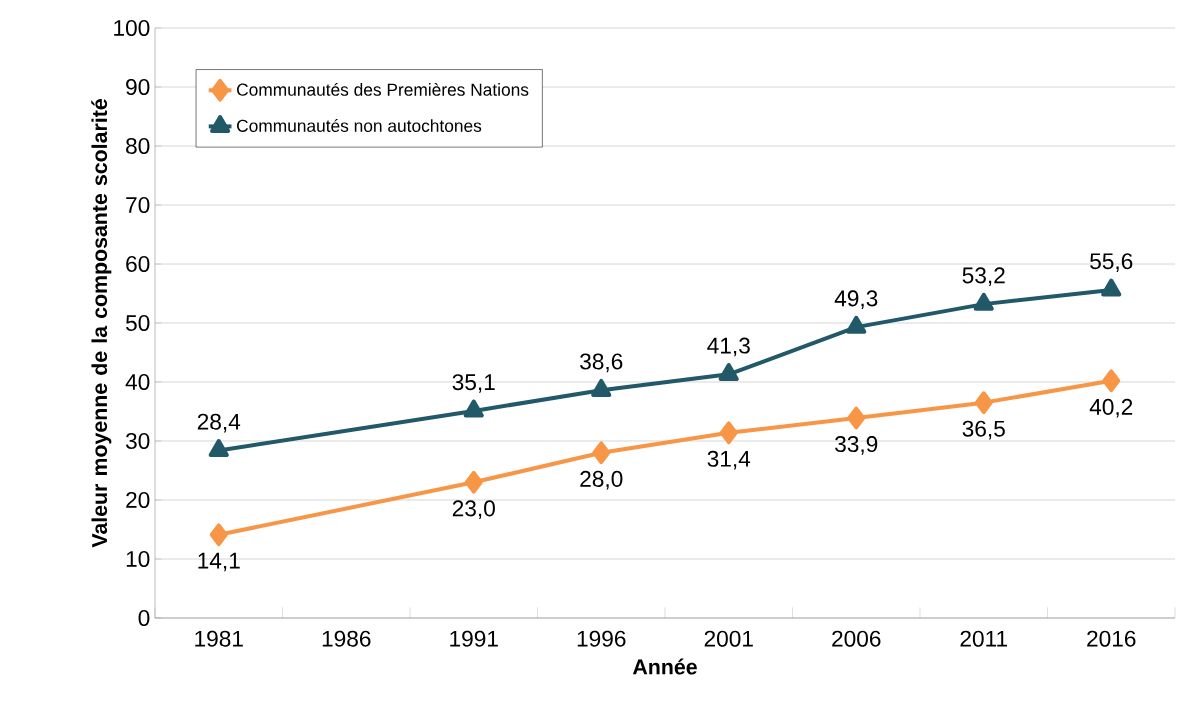  Describe the element at coordinates (219, 638) in the screenshot. I see `x-tick-label: 1981` at that location.